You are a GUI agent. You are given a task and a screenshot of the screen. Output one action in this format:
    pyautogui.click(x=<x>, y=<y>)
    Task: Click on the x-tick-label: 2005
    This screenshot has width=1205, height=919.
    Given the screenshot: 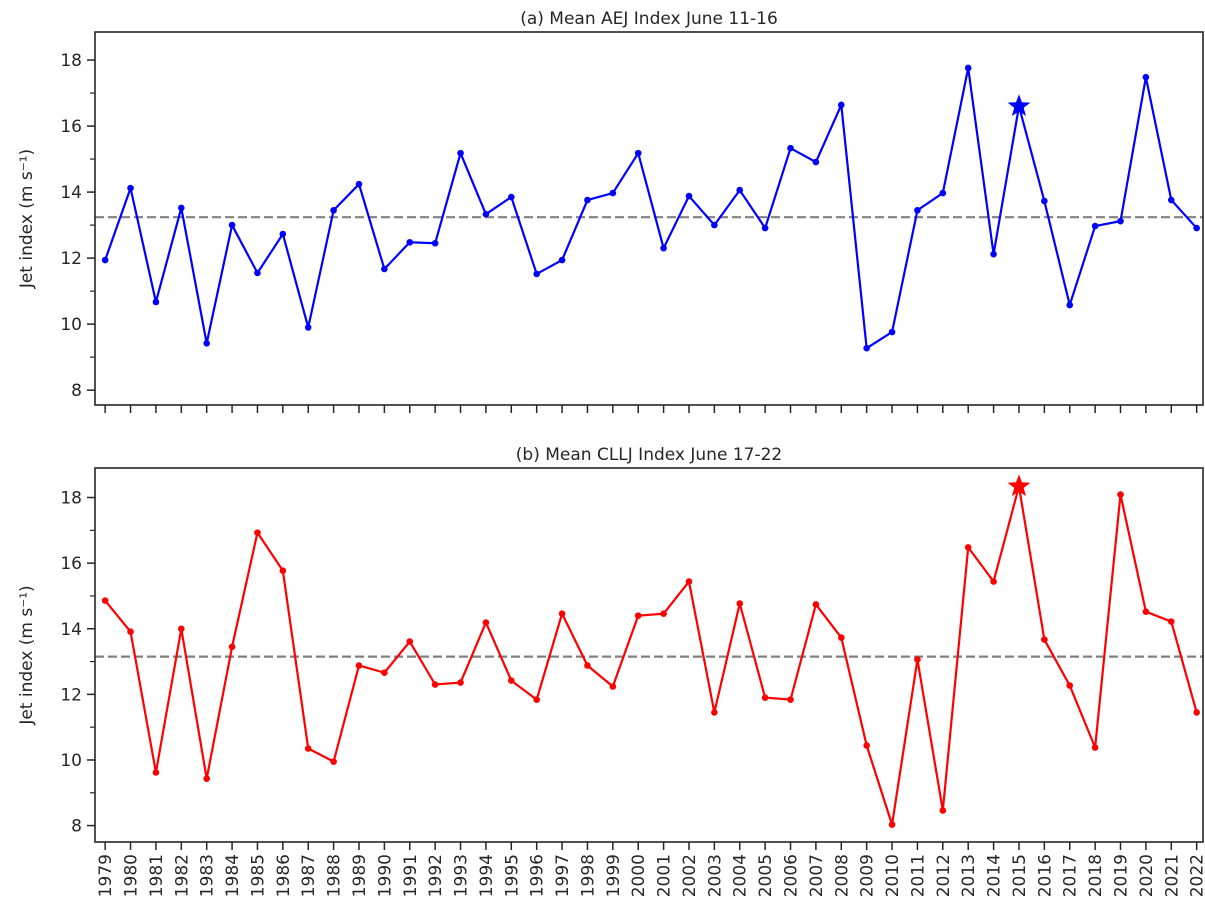 What is the action you would take?
    pyautogui.click(x=766, y=875)
    